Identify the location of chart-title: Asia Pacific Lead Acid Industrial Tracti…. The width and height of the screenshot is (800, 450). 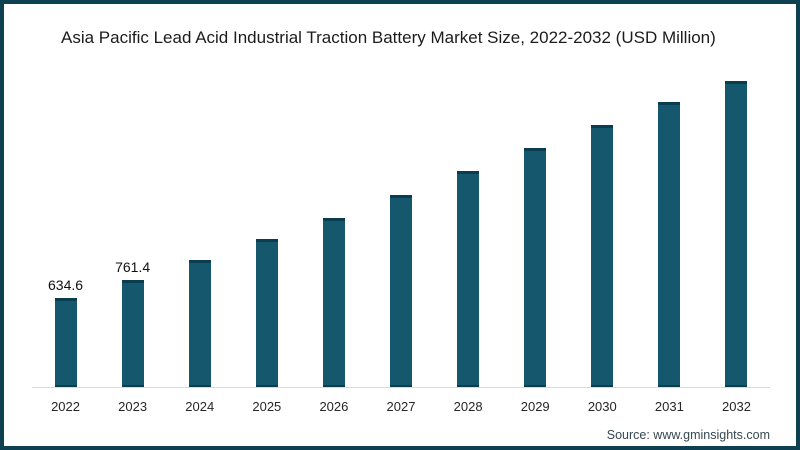
(388, 37).